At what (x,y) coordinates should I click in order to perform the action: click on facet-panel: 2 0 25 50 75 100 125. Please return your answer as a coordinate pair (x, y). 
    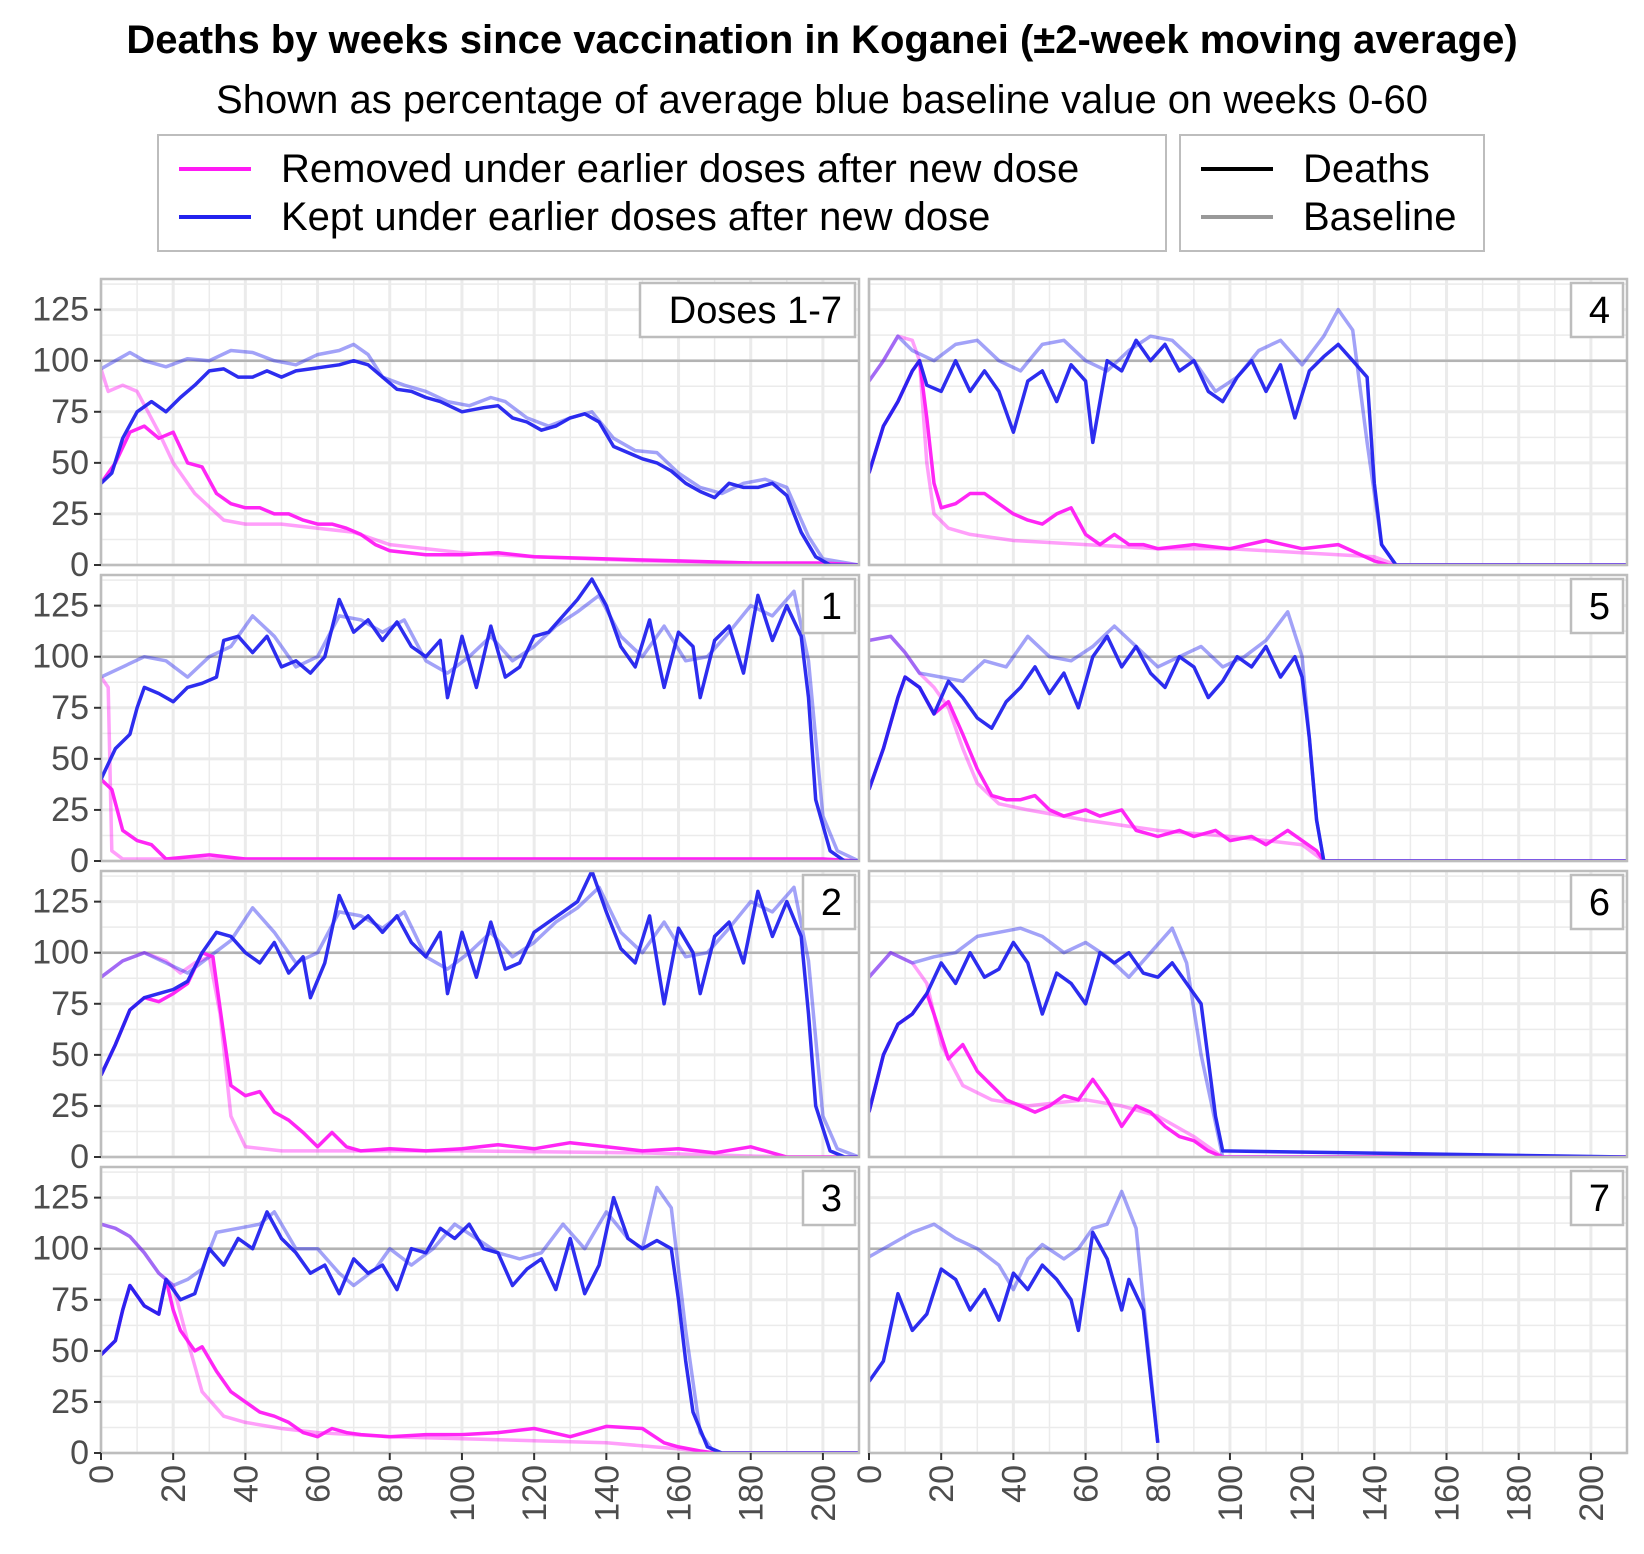
    Looking at the image, I should click on (446, 1022).